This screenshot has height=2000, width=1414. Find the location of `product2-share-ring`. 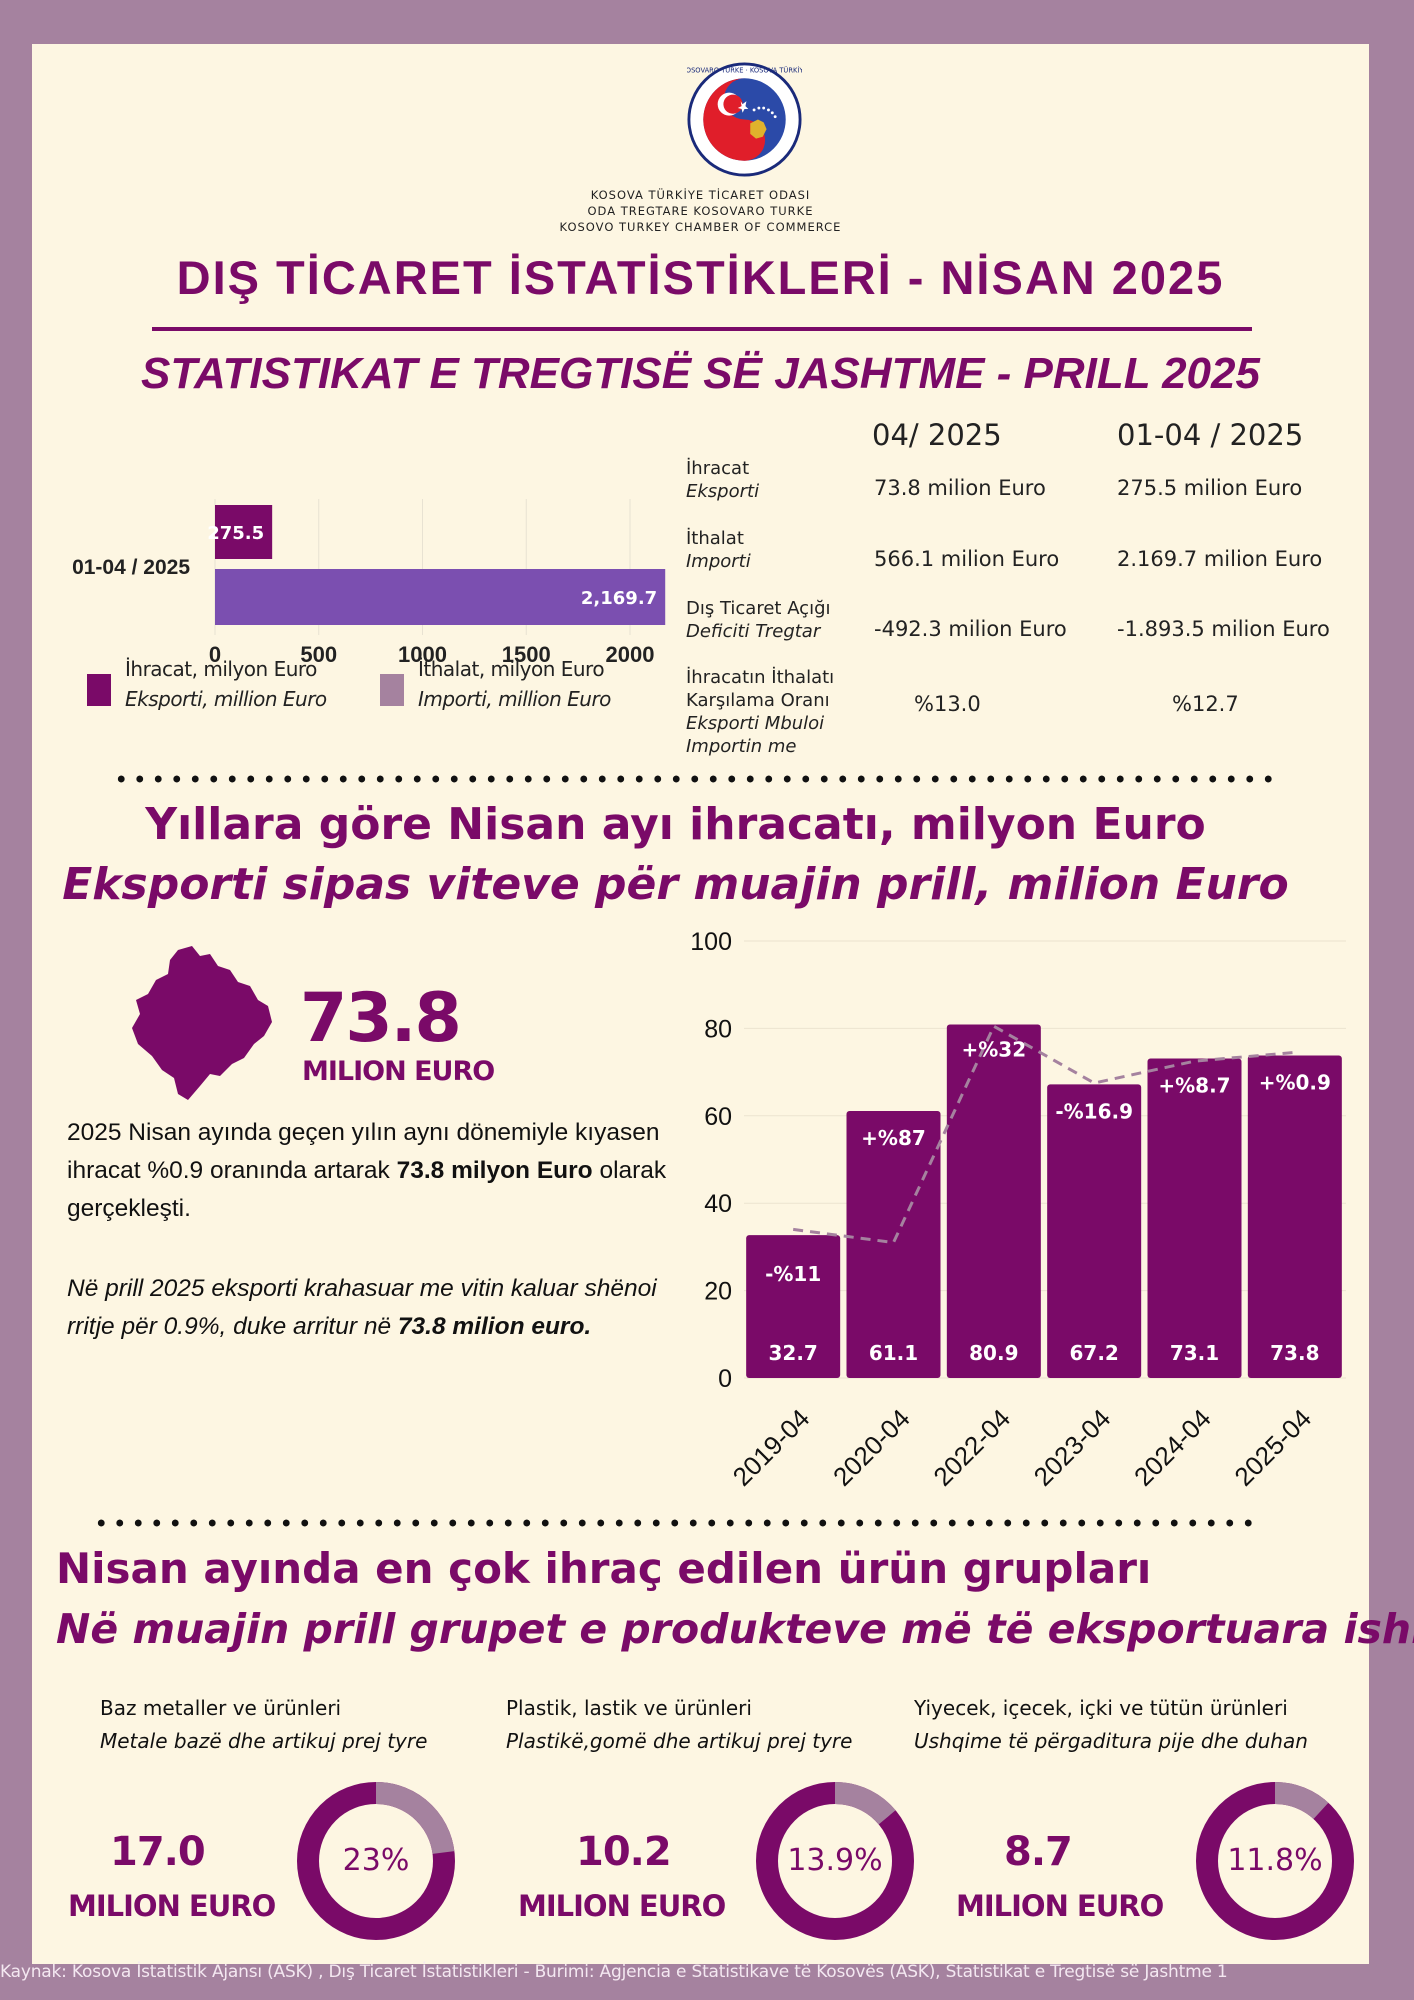

product2-share-ring is located at coordinates (835, 1861).